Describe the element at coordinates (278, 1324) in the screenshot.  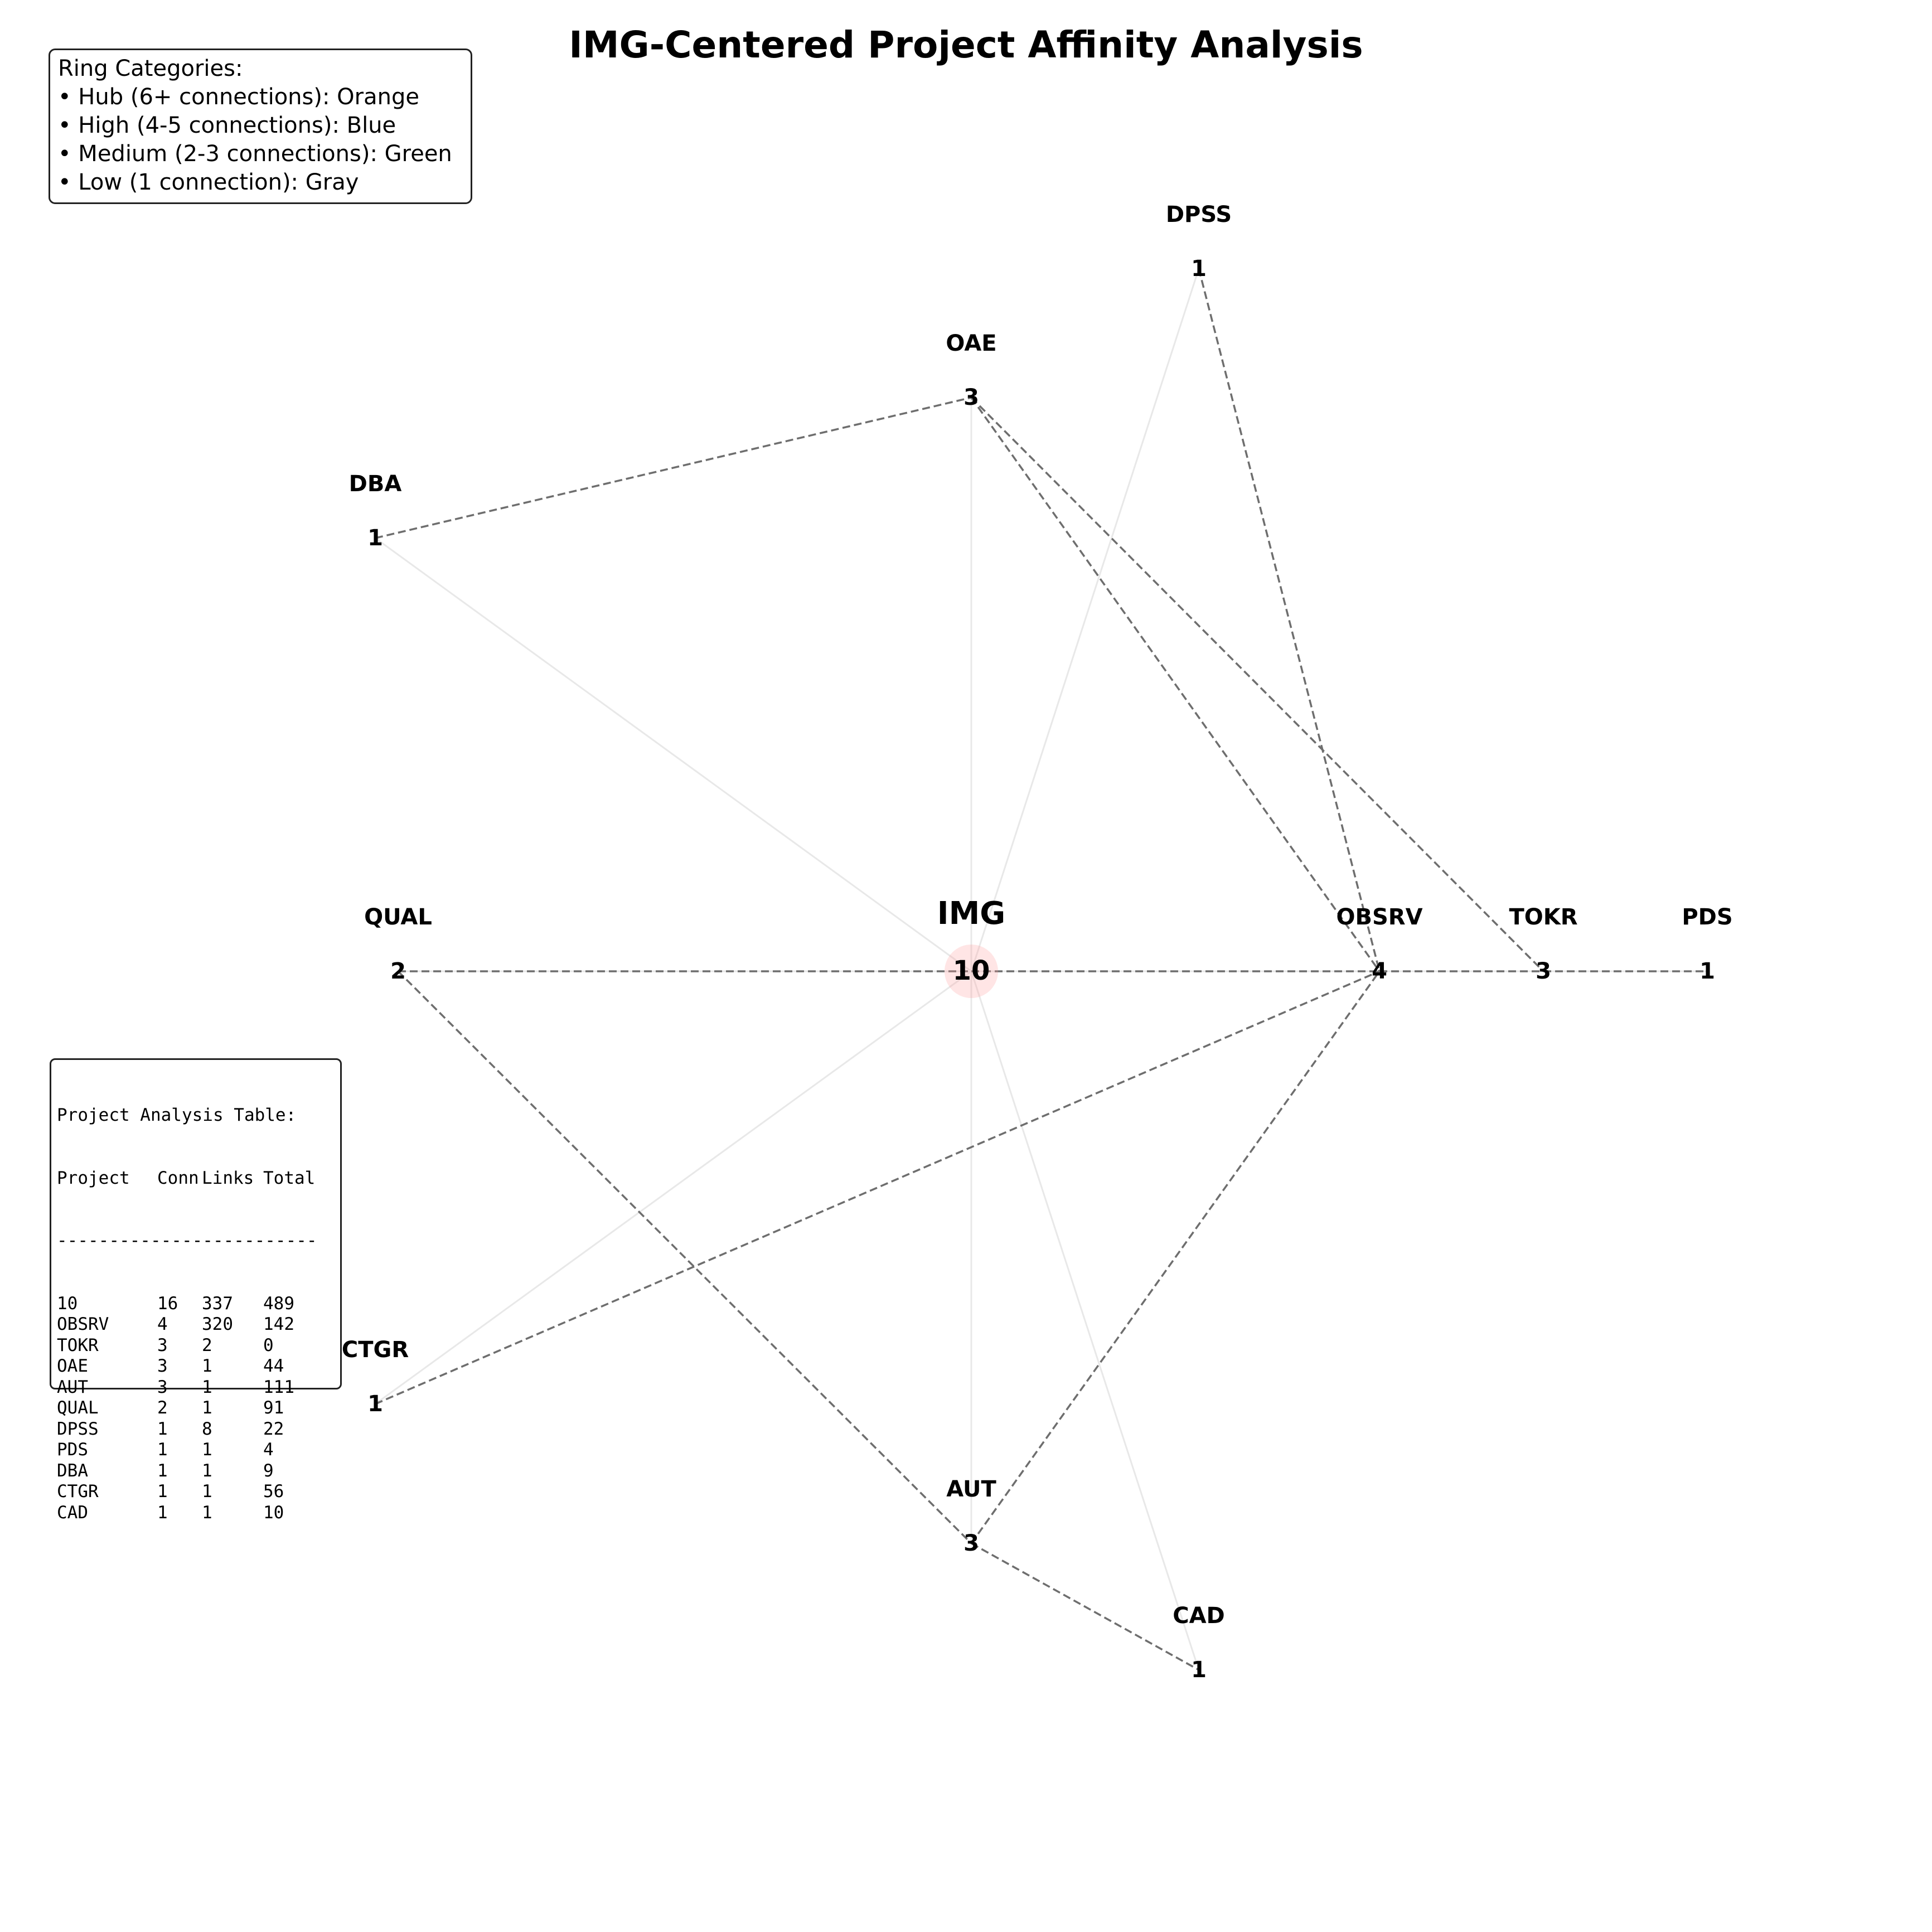
I see `table-cell-total: 142` at that location.